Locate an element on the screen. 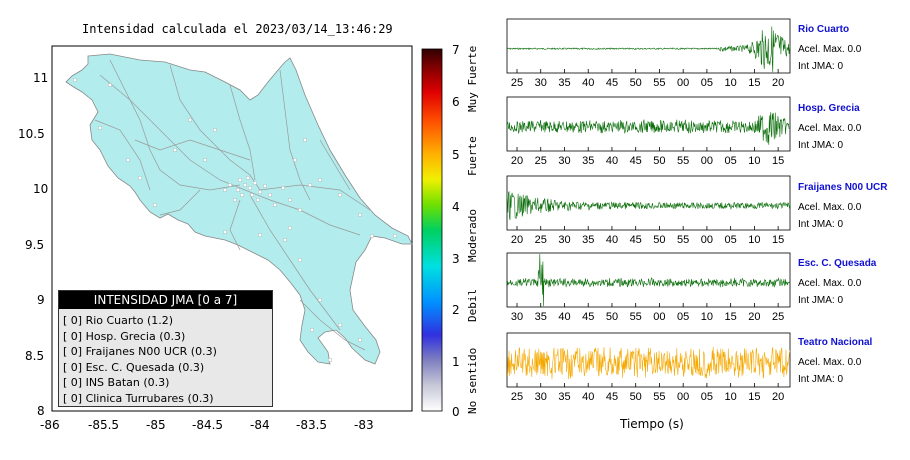  x-tick: -85.5 is located at coordinates (103, 425).